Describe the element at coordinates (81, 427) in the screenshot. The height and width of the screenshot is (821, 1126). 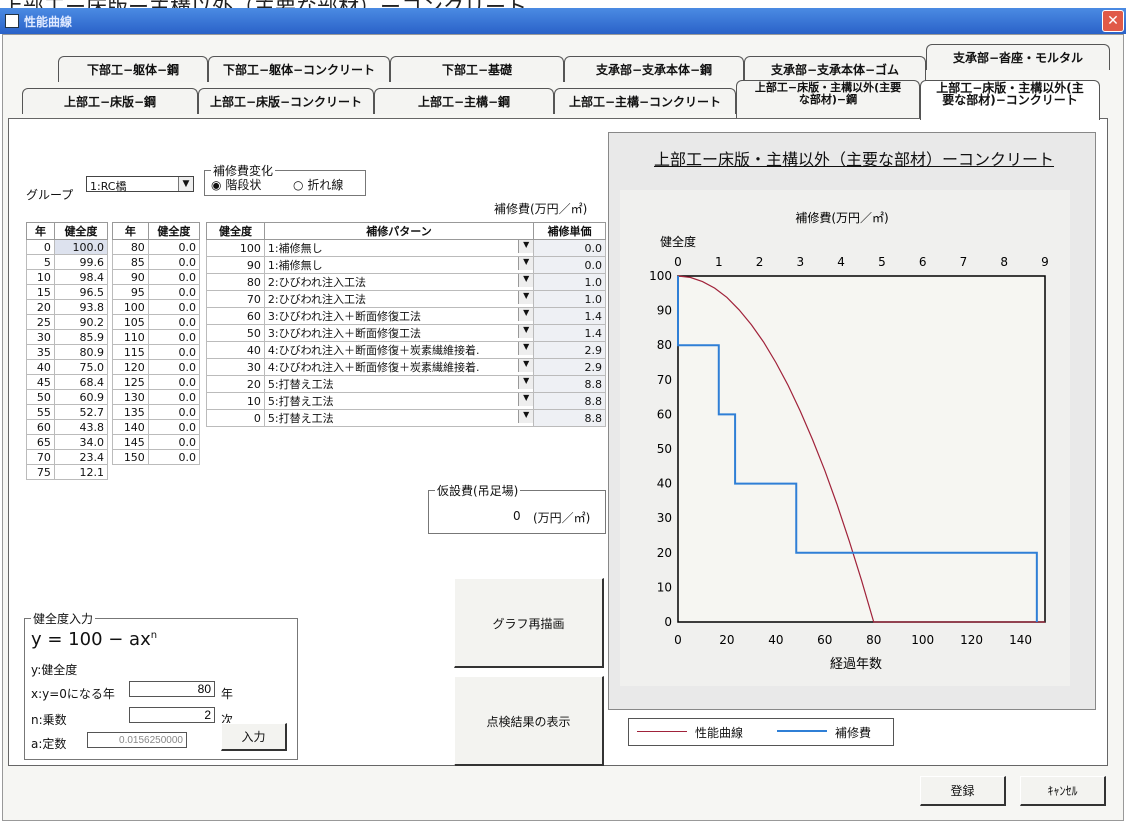
I see `health-cell: 43.8` at that location.